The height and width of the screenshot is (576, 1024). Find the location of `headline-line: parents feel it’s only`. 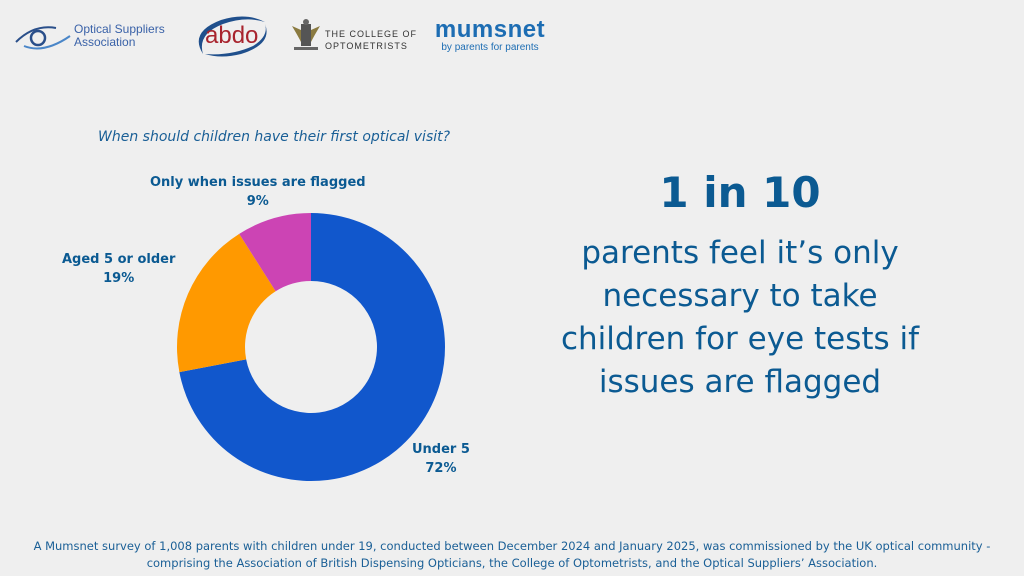

headline-line: parents feel it’s only is located at coordinates (740, 253).